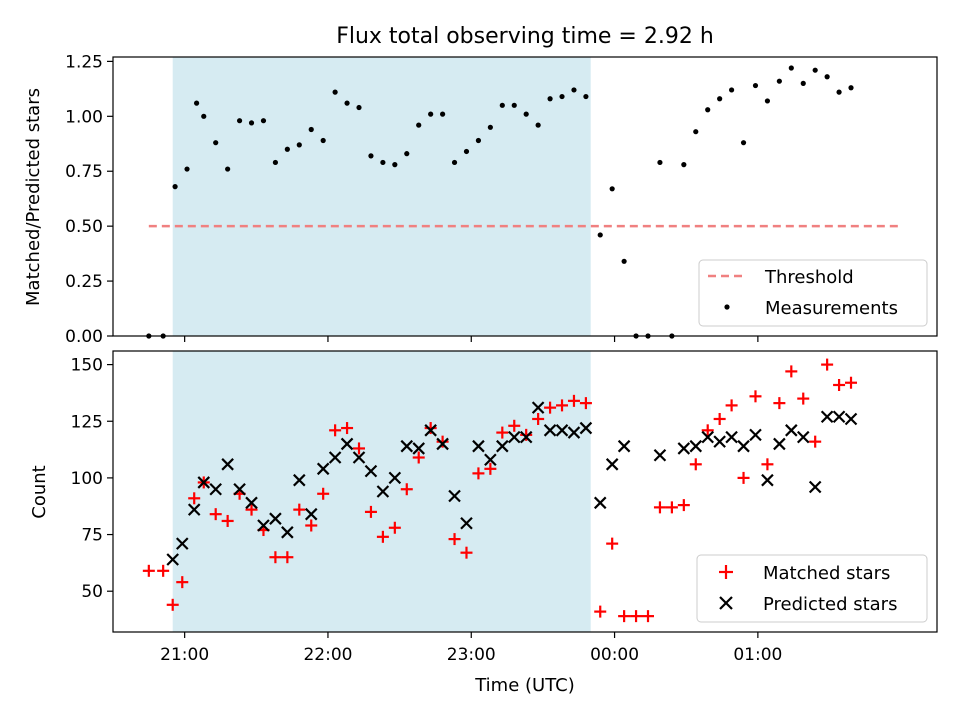  What do you see at coordinates (813, 293) in the screenshot?
I see `top-legend: Threshold Measurements` at bounding box center [813, 293].